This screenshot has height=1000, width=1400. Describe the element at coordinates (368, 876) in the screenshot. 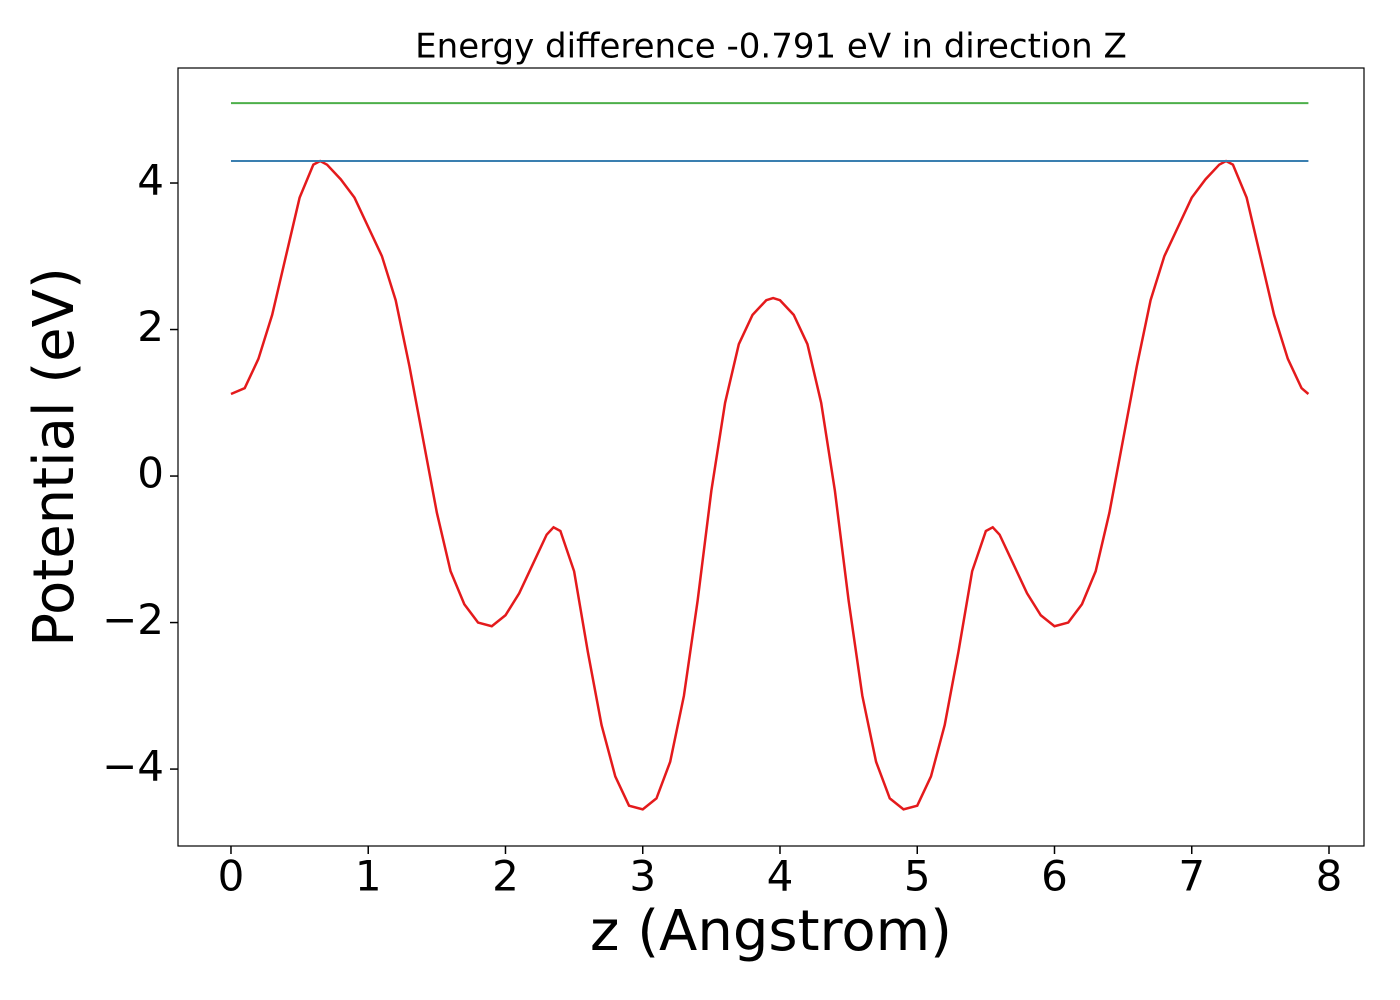

I see `x-tick-label: 1` at that location.